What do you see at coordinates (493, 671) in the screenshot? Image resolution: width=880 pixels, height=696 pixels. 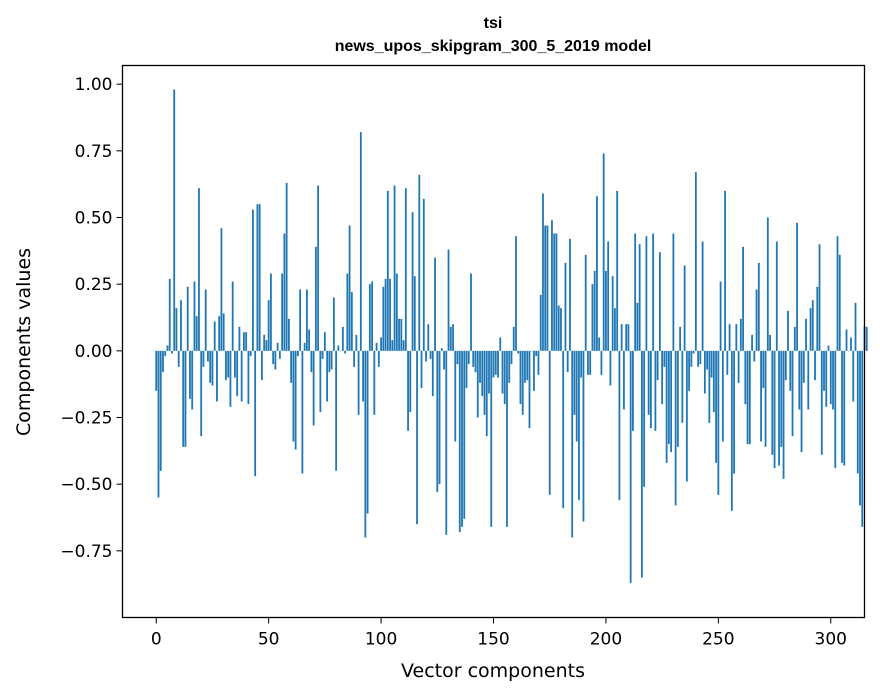 I see `x-axis-label: Vector components` at bounding box center [493, 671].